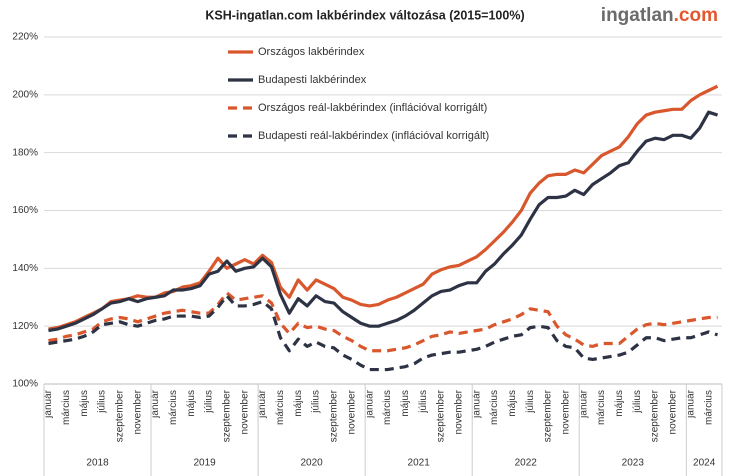 The width and height of the screenshot is (730, 476). What do you see at coordinates (204, 463) in the screenshot?
I see `year-label: 2019` at bounding box center [204, 463].